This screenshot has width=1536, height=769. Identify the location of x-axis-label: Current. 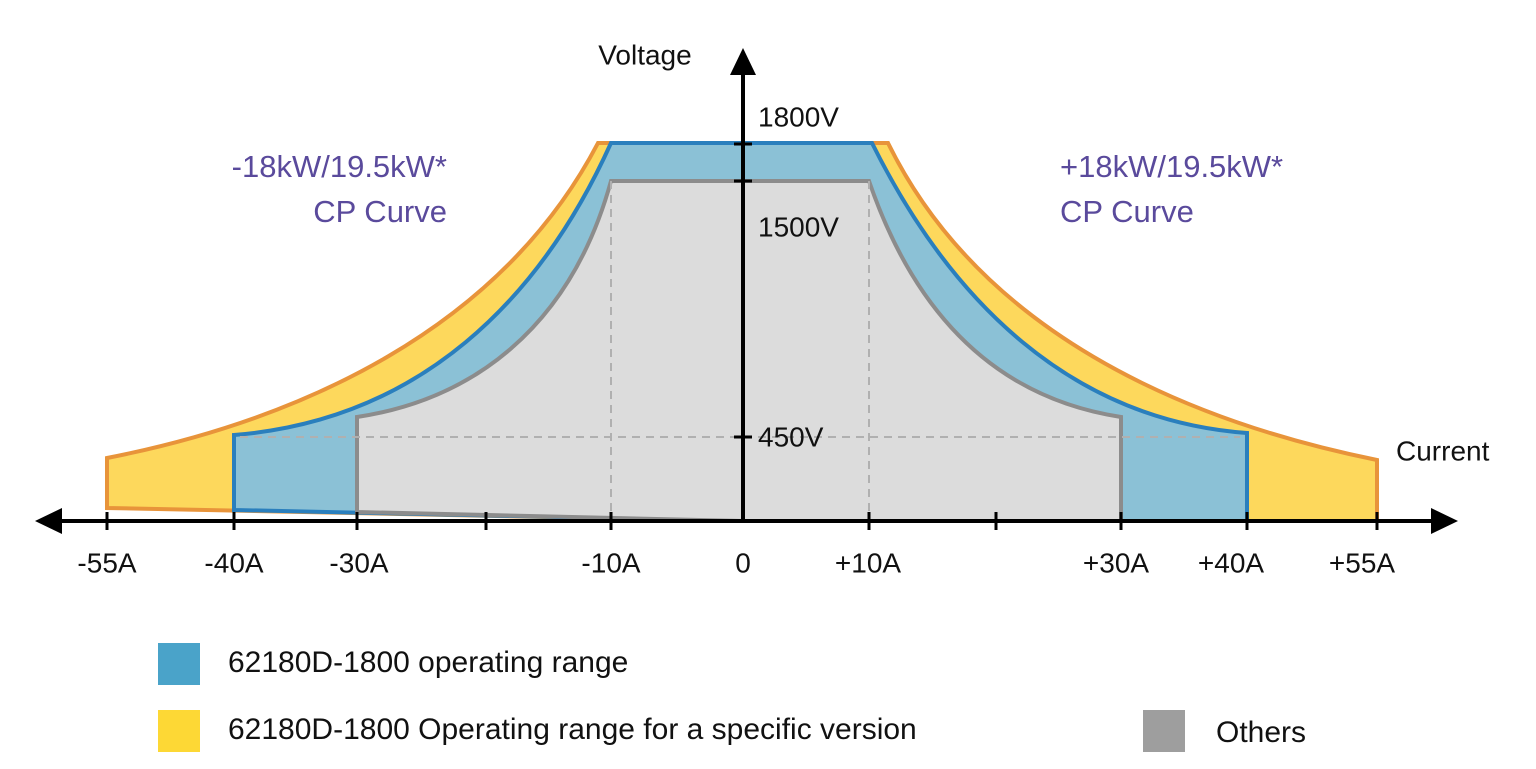
(1443, 450).